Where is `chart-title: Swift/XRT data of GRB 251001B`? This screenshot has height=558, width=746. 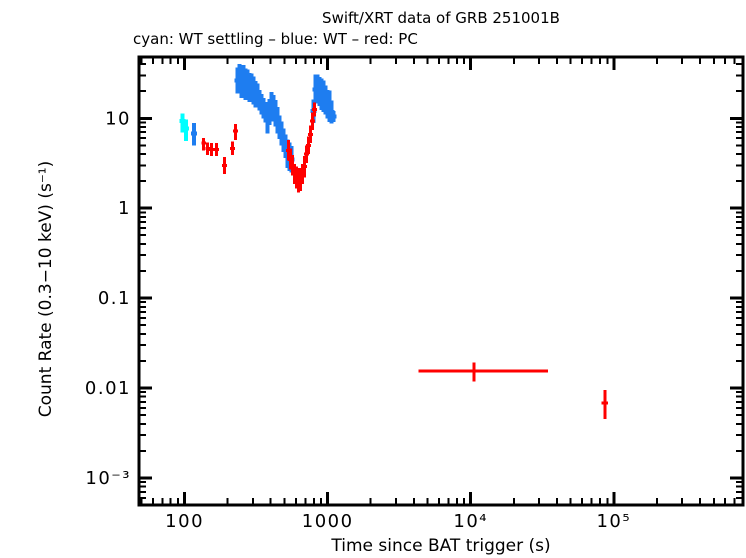 chart-title: Swift/XRT data of GRB 251001B is located at coordinates (441, 18).